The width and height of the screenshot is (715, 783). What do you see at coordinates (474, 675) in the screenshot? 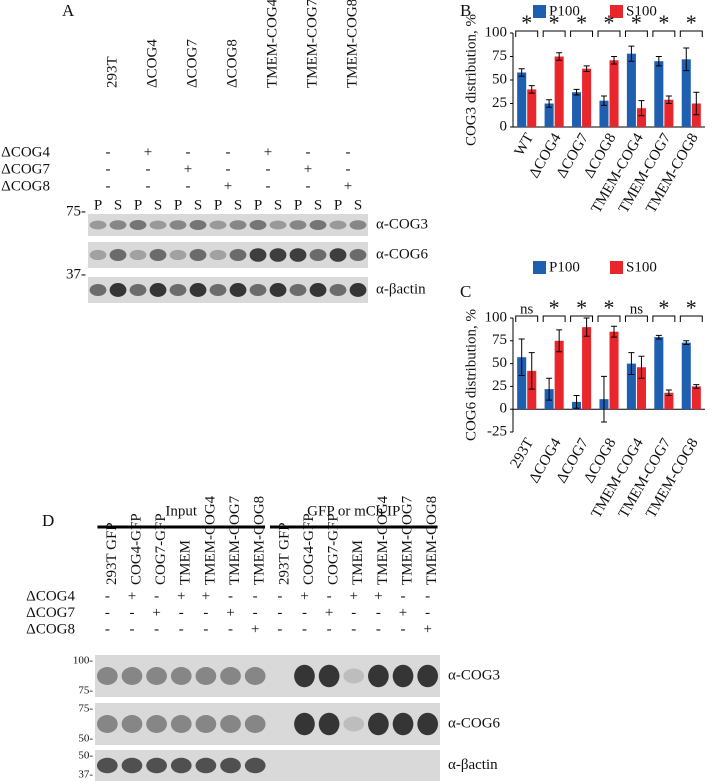
I see `antibody-label: α-COG3` at bounding box center [474, 675].